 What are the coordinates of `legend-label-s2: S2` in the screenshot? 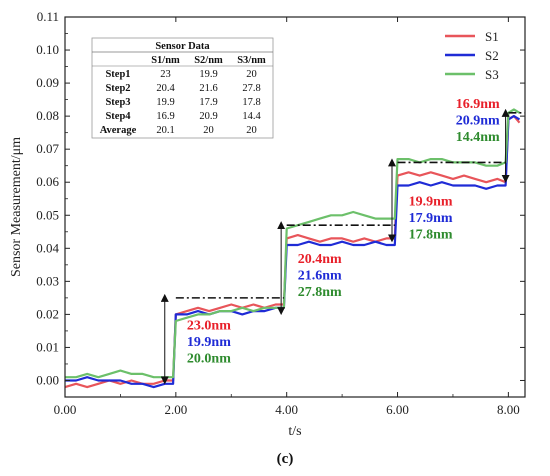 It's located at (492, 55).